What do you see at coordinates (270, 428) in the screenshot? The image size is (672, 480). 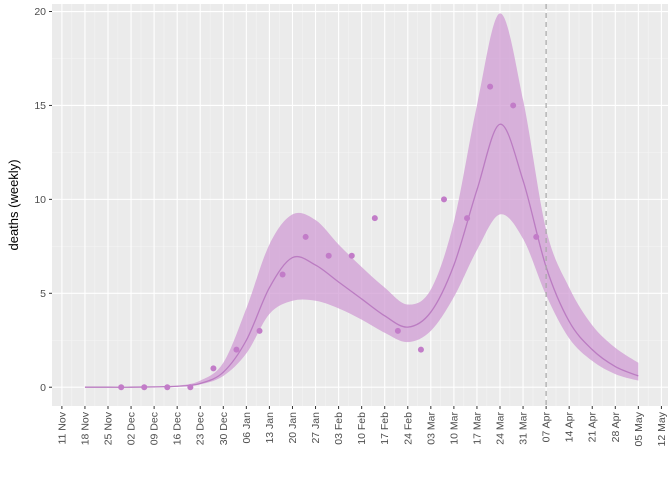 I see `x-tick-label: 13 Jan` at bounding box center [270, 428].